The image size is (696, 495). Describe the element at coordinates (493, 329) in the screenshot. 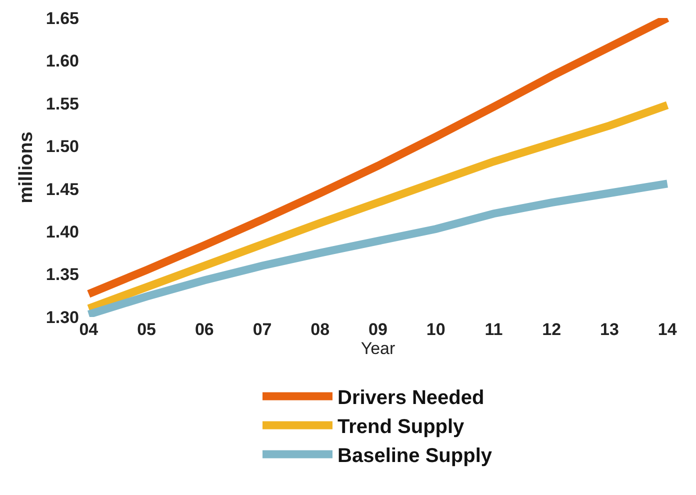

I see `x-tick-label: 11` at that location.